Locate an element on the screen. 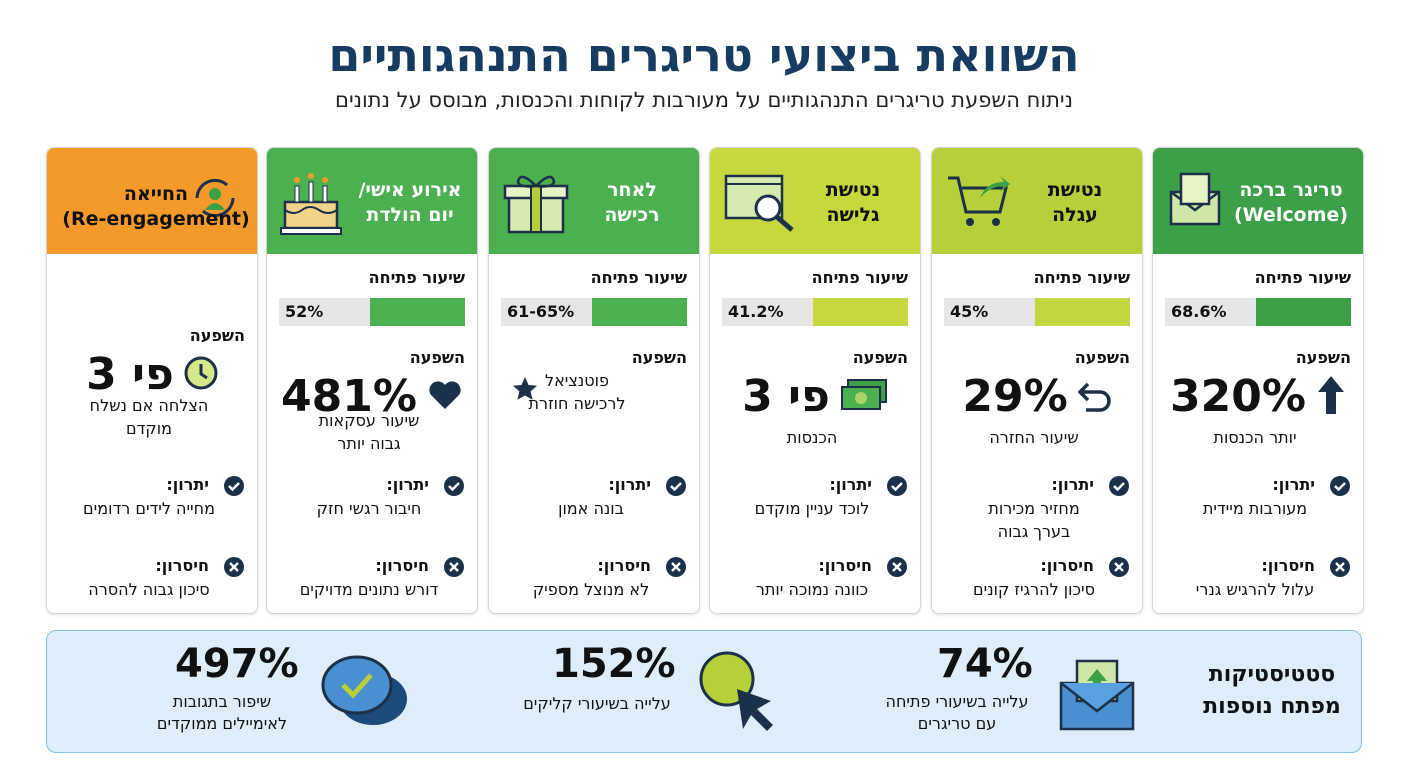  advantage-text: לוכד עניין מוקדם is located at coordinates (812, 508).